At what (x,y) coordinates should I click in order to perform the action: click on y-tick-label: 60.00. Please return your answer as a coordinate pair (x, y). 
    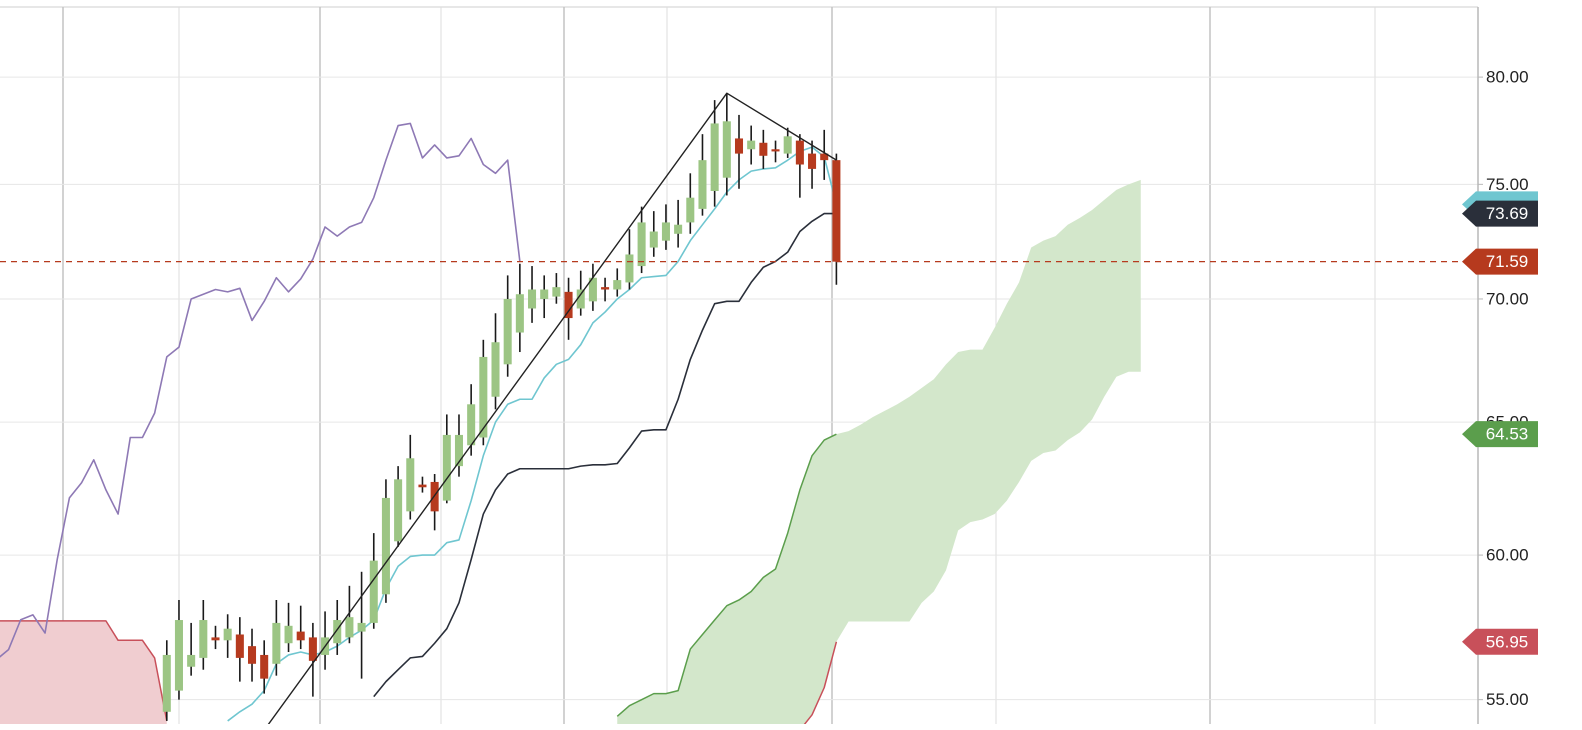
    Looking at the image, I should click on (1507, 555).